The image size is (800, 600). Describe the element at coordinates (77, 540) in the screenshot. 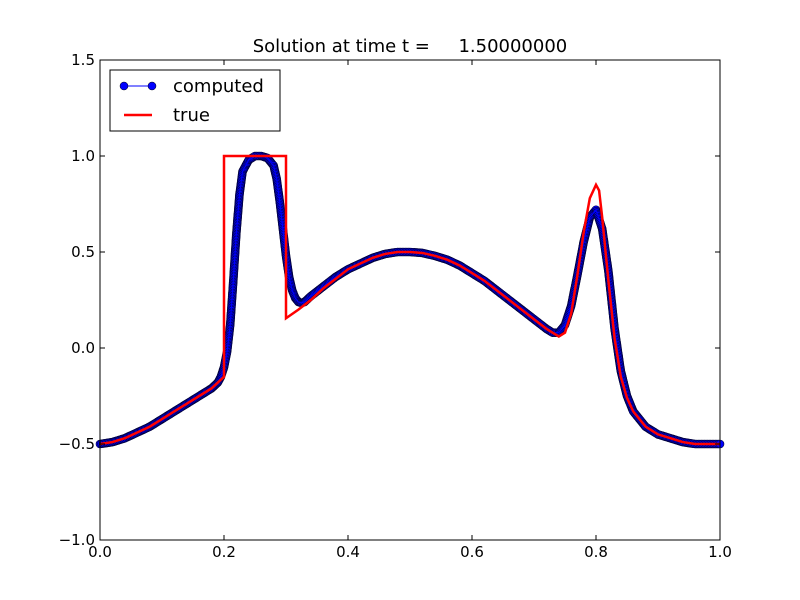

I see `y-tick-label: −1.0` at that location.